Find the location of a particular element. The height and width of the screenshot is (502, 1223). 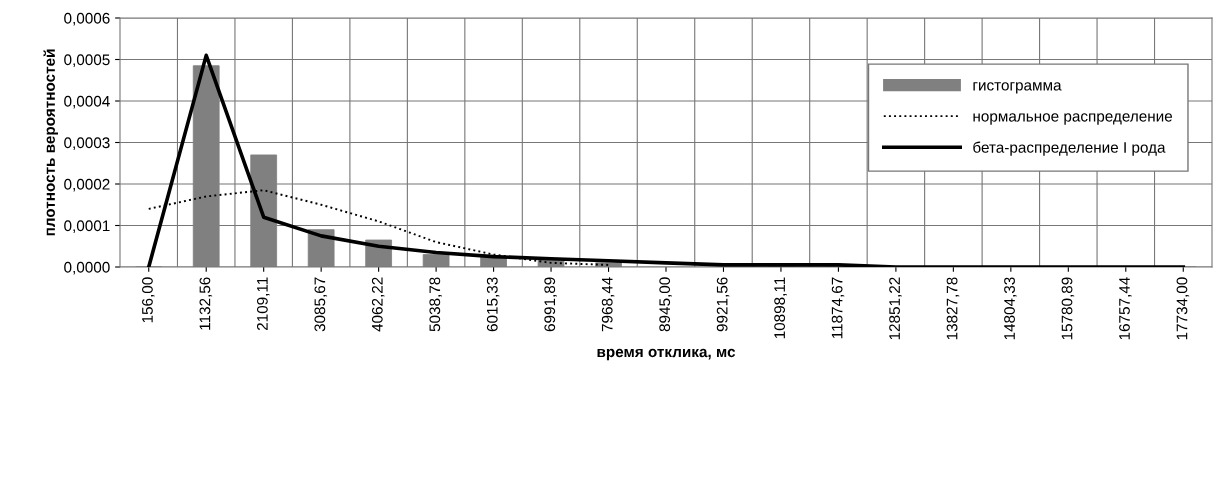

x-tick-label: 10898,11 is located at coordinates (780, 308).